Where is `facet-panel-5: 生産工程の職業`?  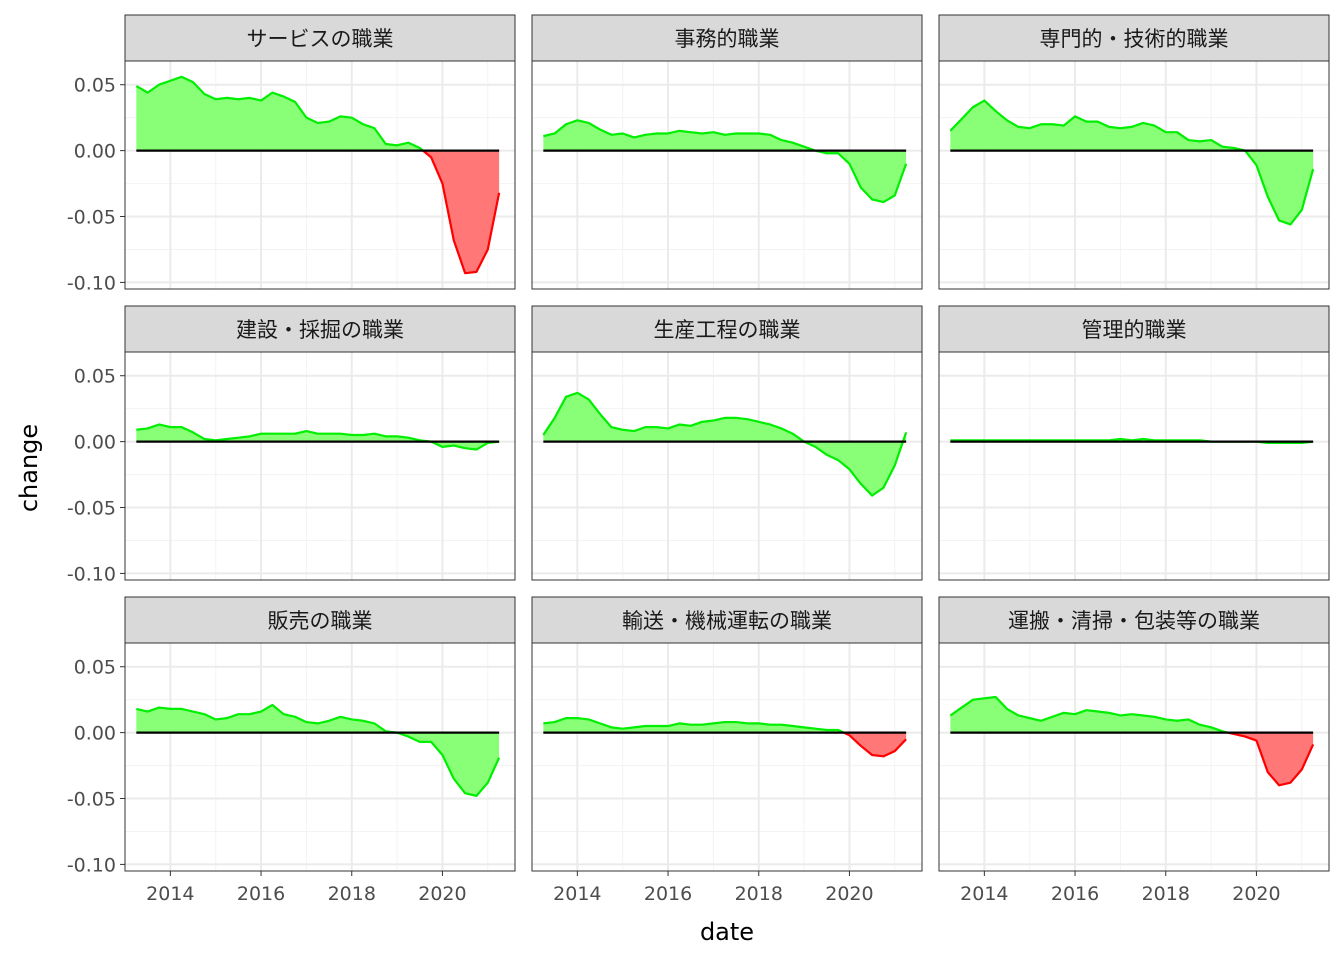
facet-panel-5: 生産工程の職業 is located at coordinates (727, 443).